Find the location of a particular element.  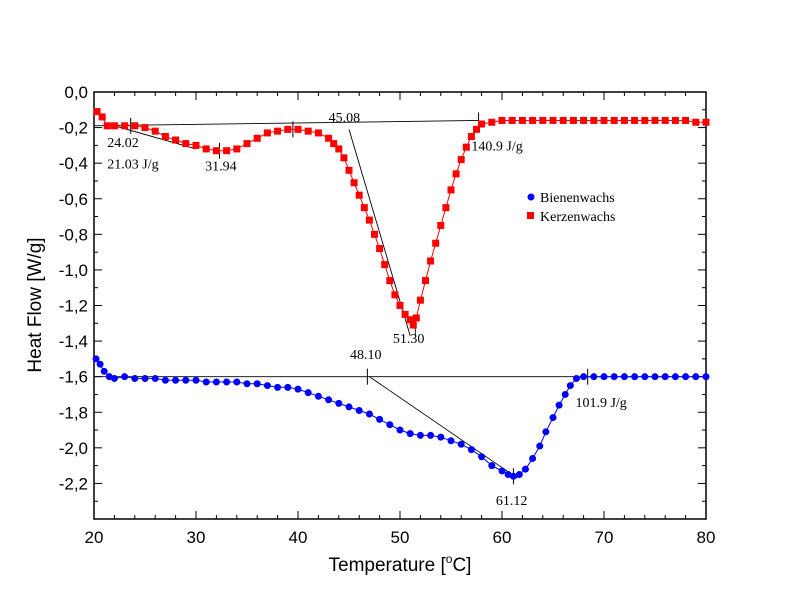

x-tick-label: 20 is located at coordinates (94, 537).